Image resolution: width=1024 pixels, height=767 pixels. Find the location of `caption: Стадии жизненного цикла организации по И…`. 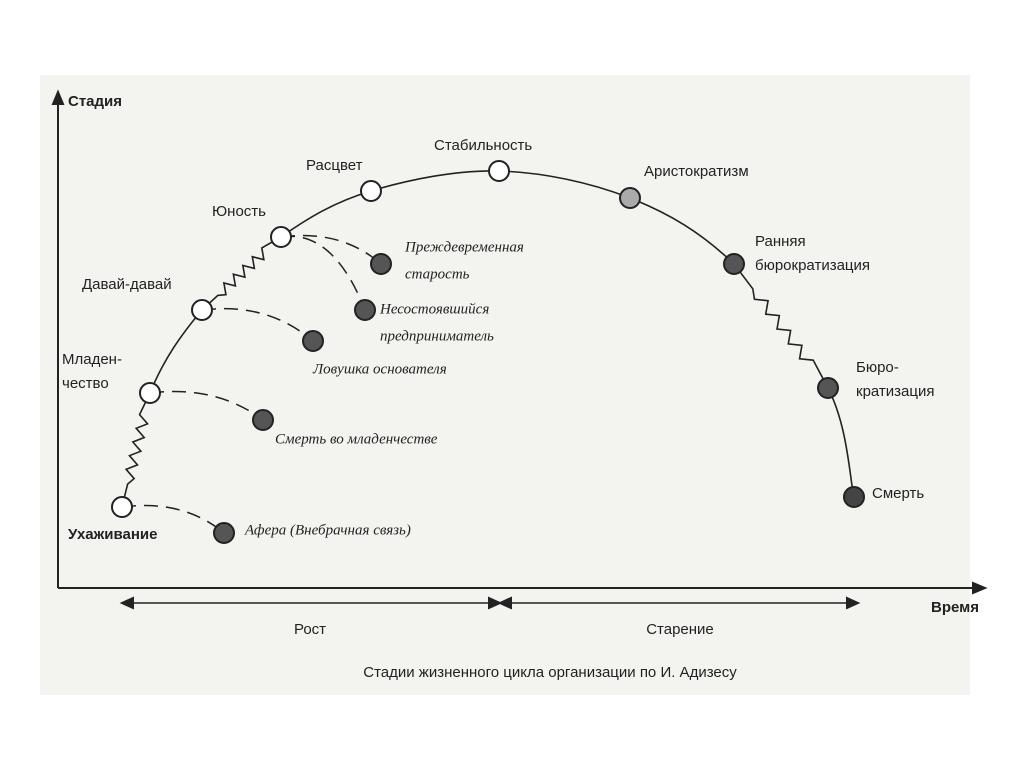

caption: Стадии жизненного цикла организации по И… is located at coordinates (550, 672).